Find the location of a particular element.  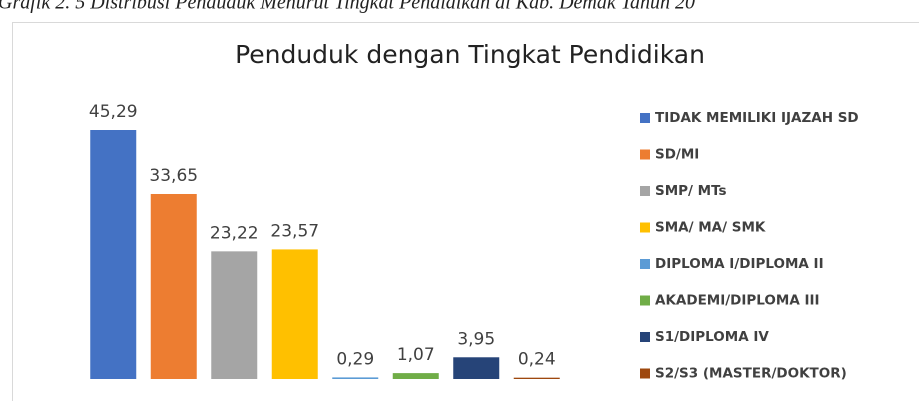

value-label: 0,29 is located at coordinates (355, 359).